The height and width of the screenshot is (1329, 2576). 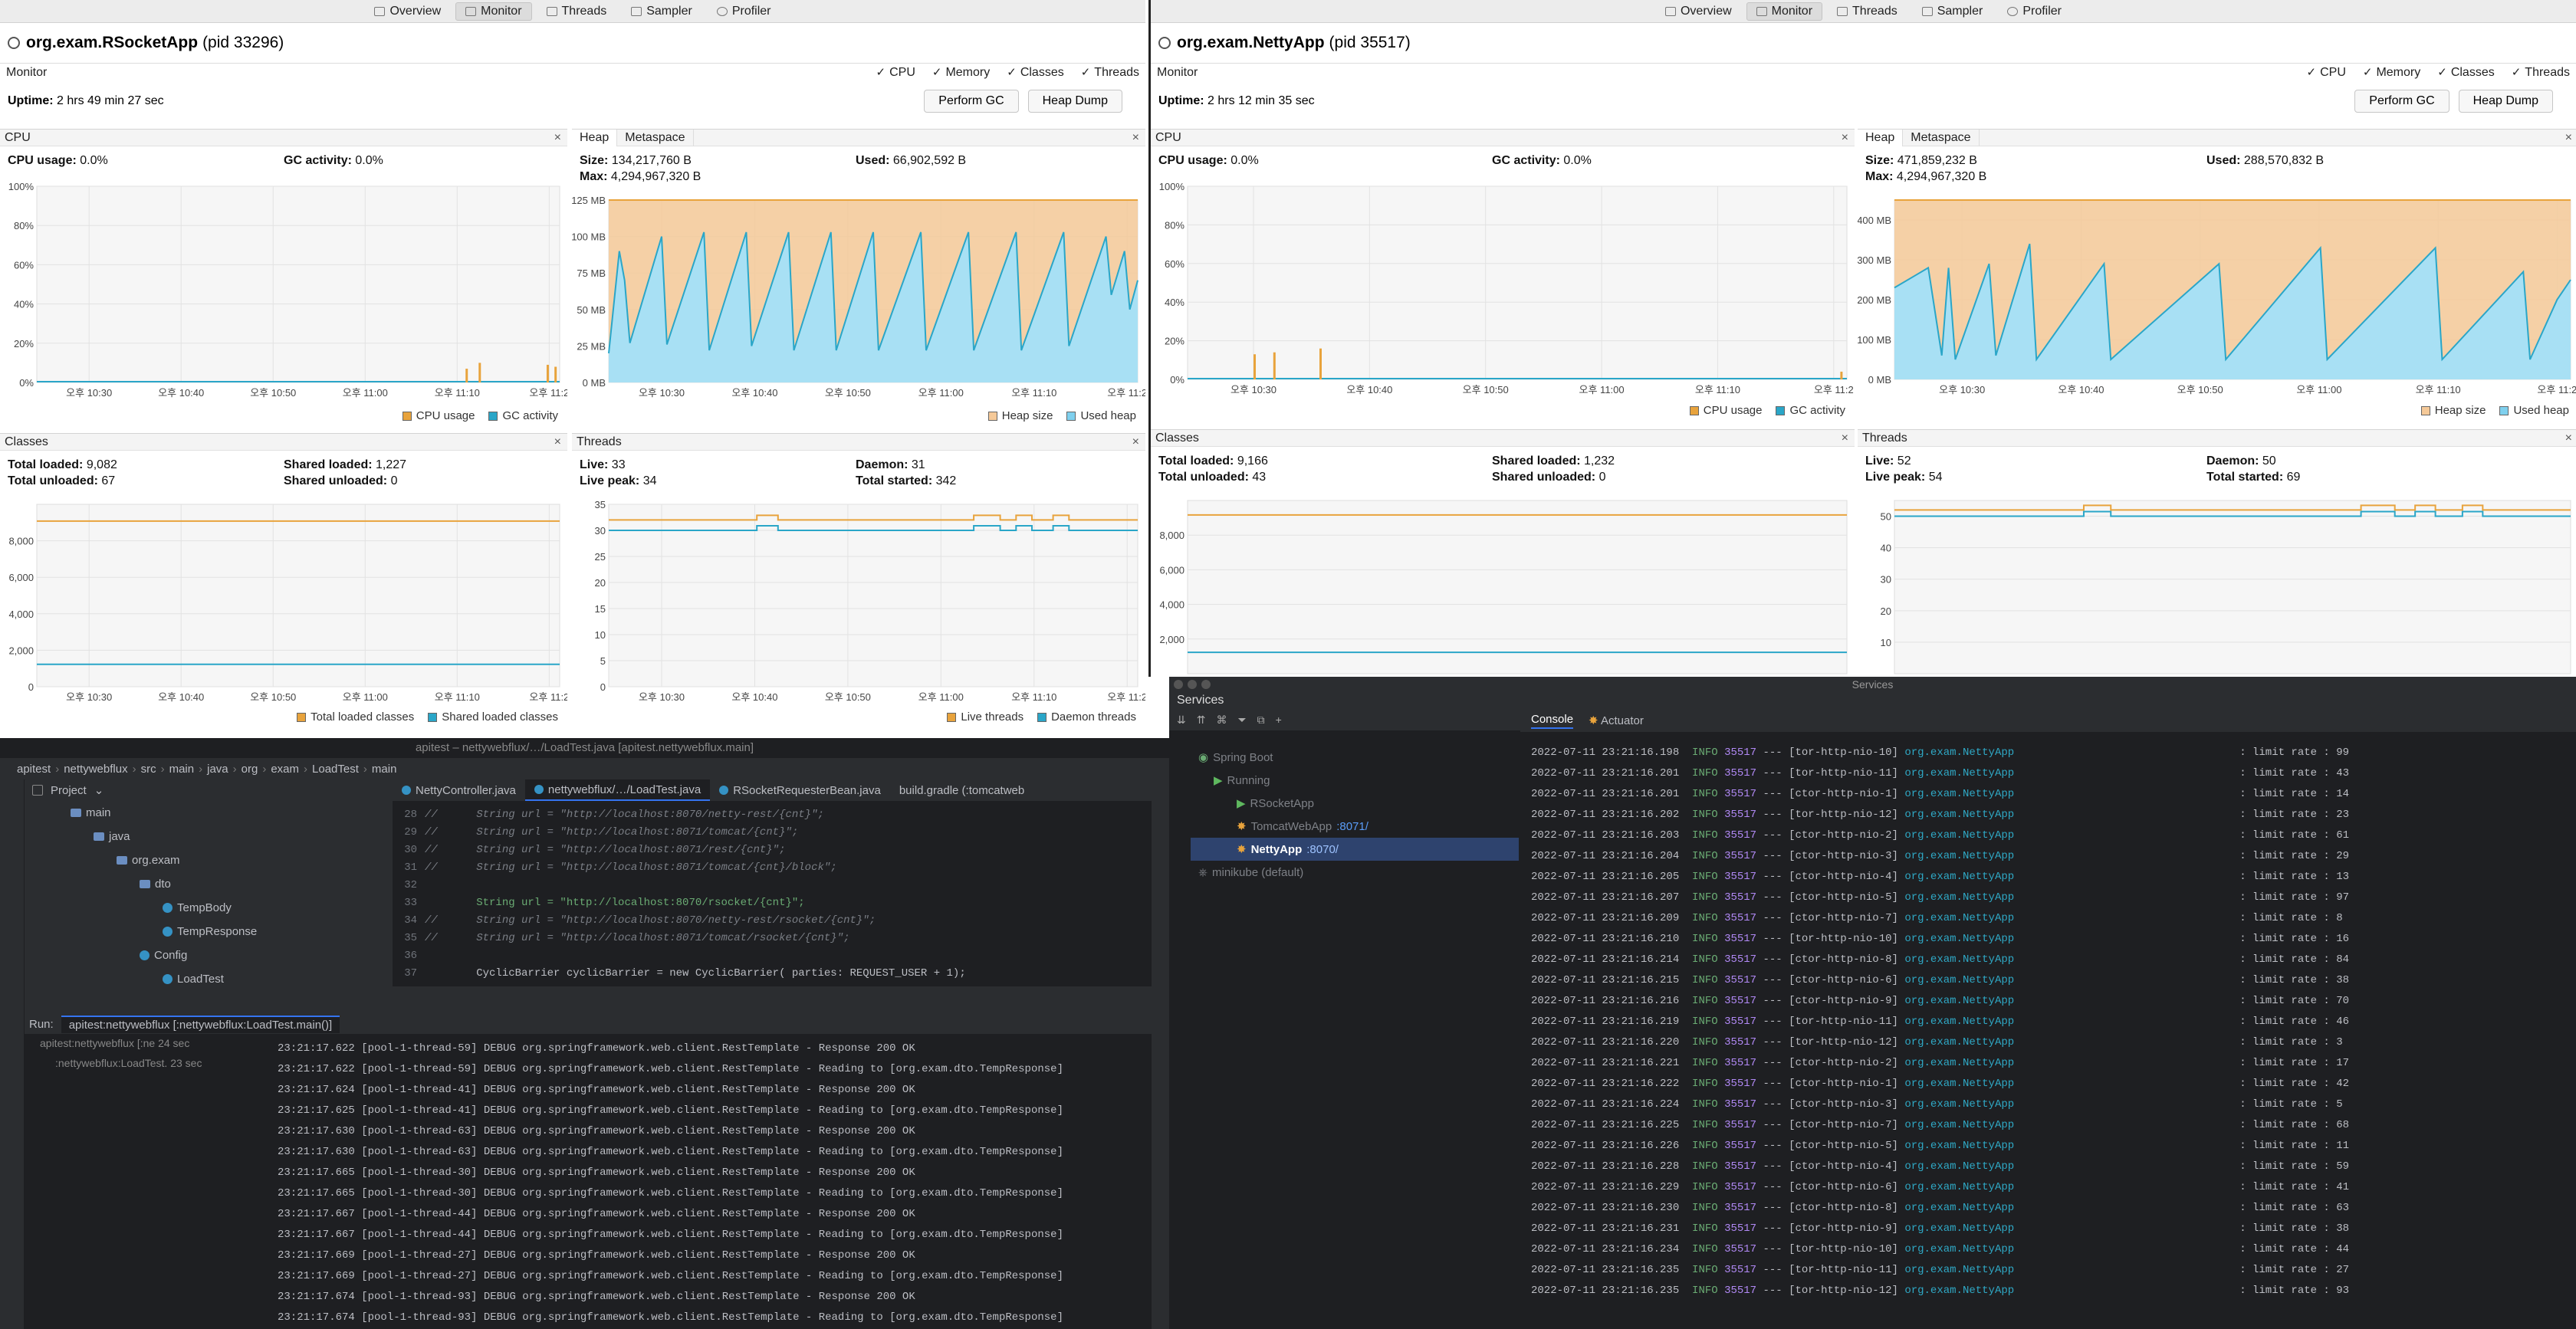 I want to click on editor-tab: build.gradle (:tomcatweb, so click(x=962, y=790).